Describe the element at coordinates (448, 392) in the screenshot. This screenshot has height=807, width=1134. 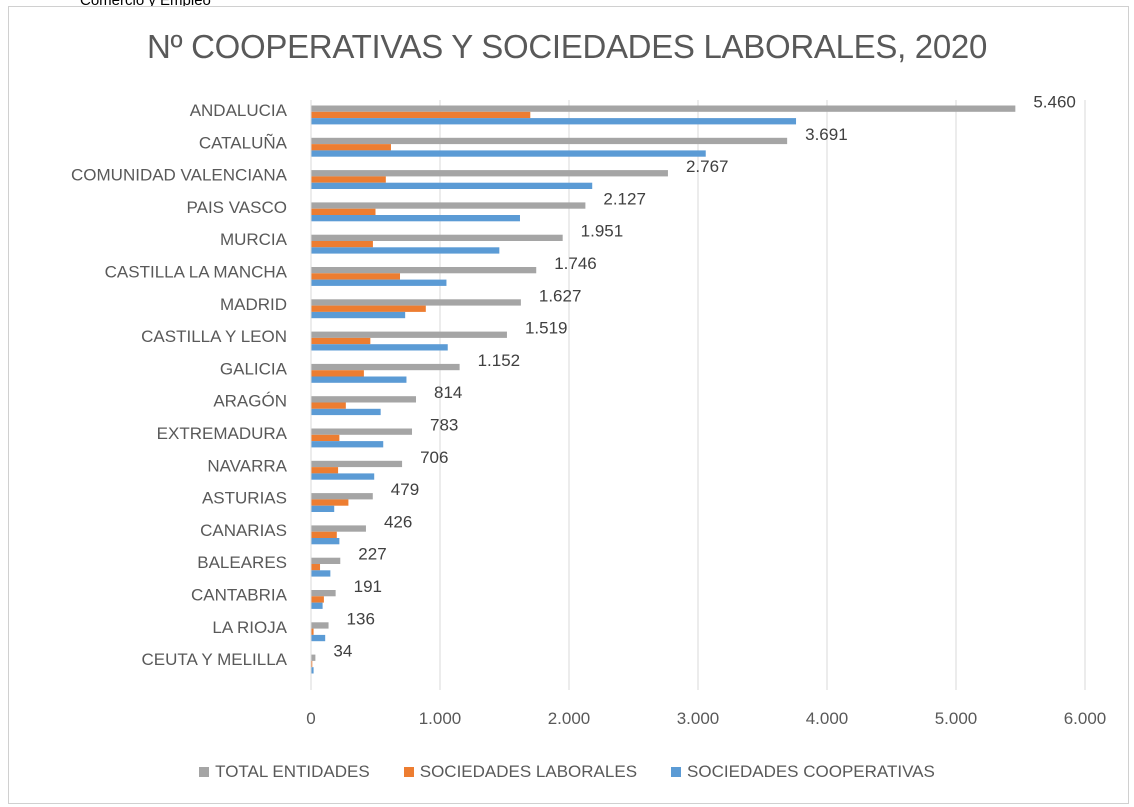
I see `data-label: 814` at that location.